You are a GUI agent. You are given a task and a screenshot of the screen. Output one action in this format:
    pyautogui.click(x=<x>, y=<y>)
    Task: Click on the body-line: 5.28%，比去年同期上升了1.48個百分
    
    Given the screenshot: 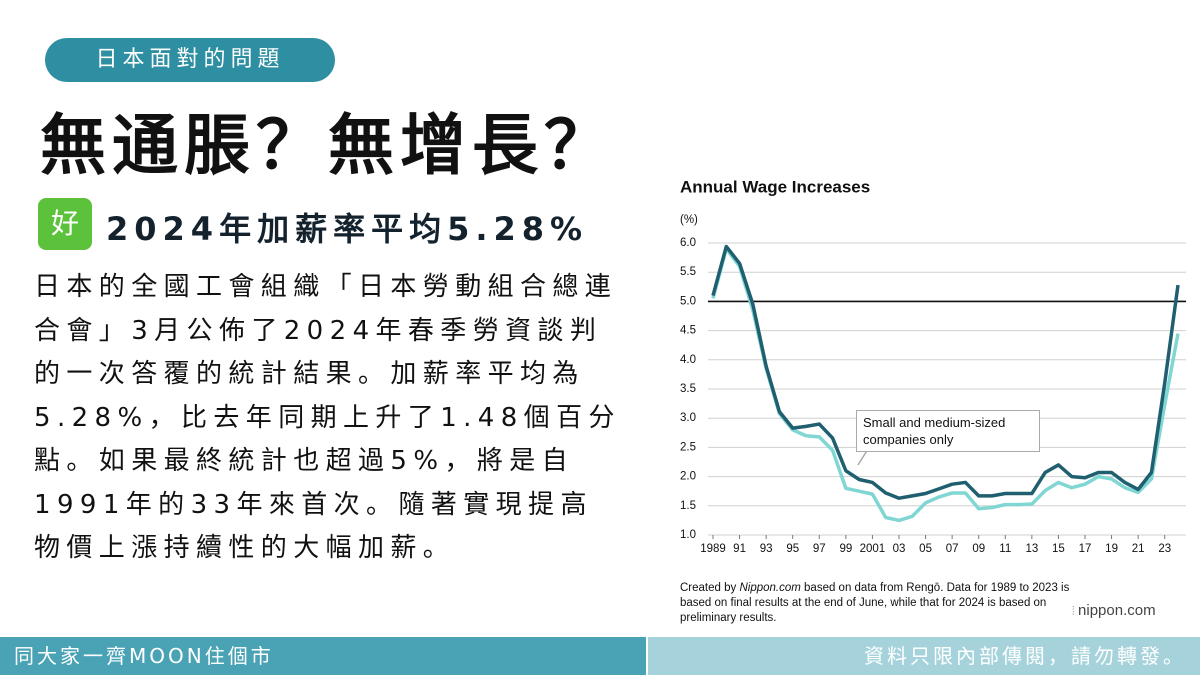 What is the action you would take?
    pyautogui.click(x=327, y=417)
    